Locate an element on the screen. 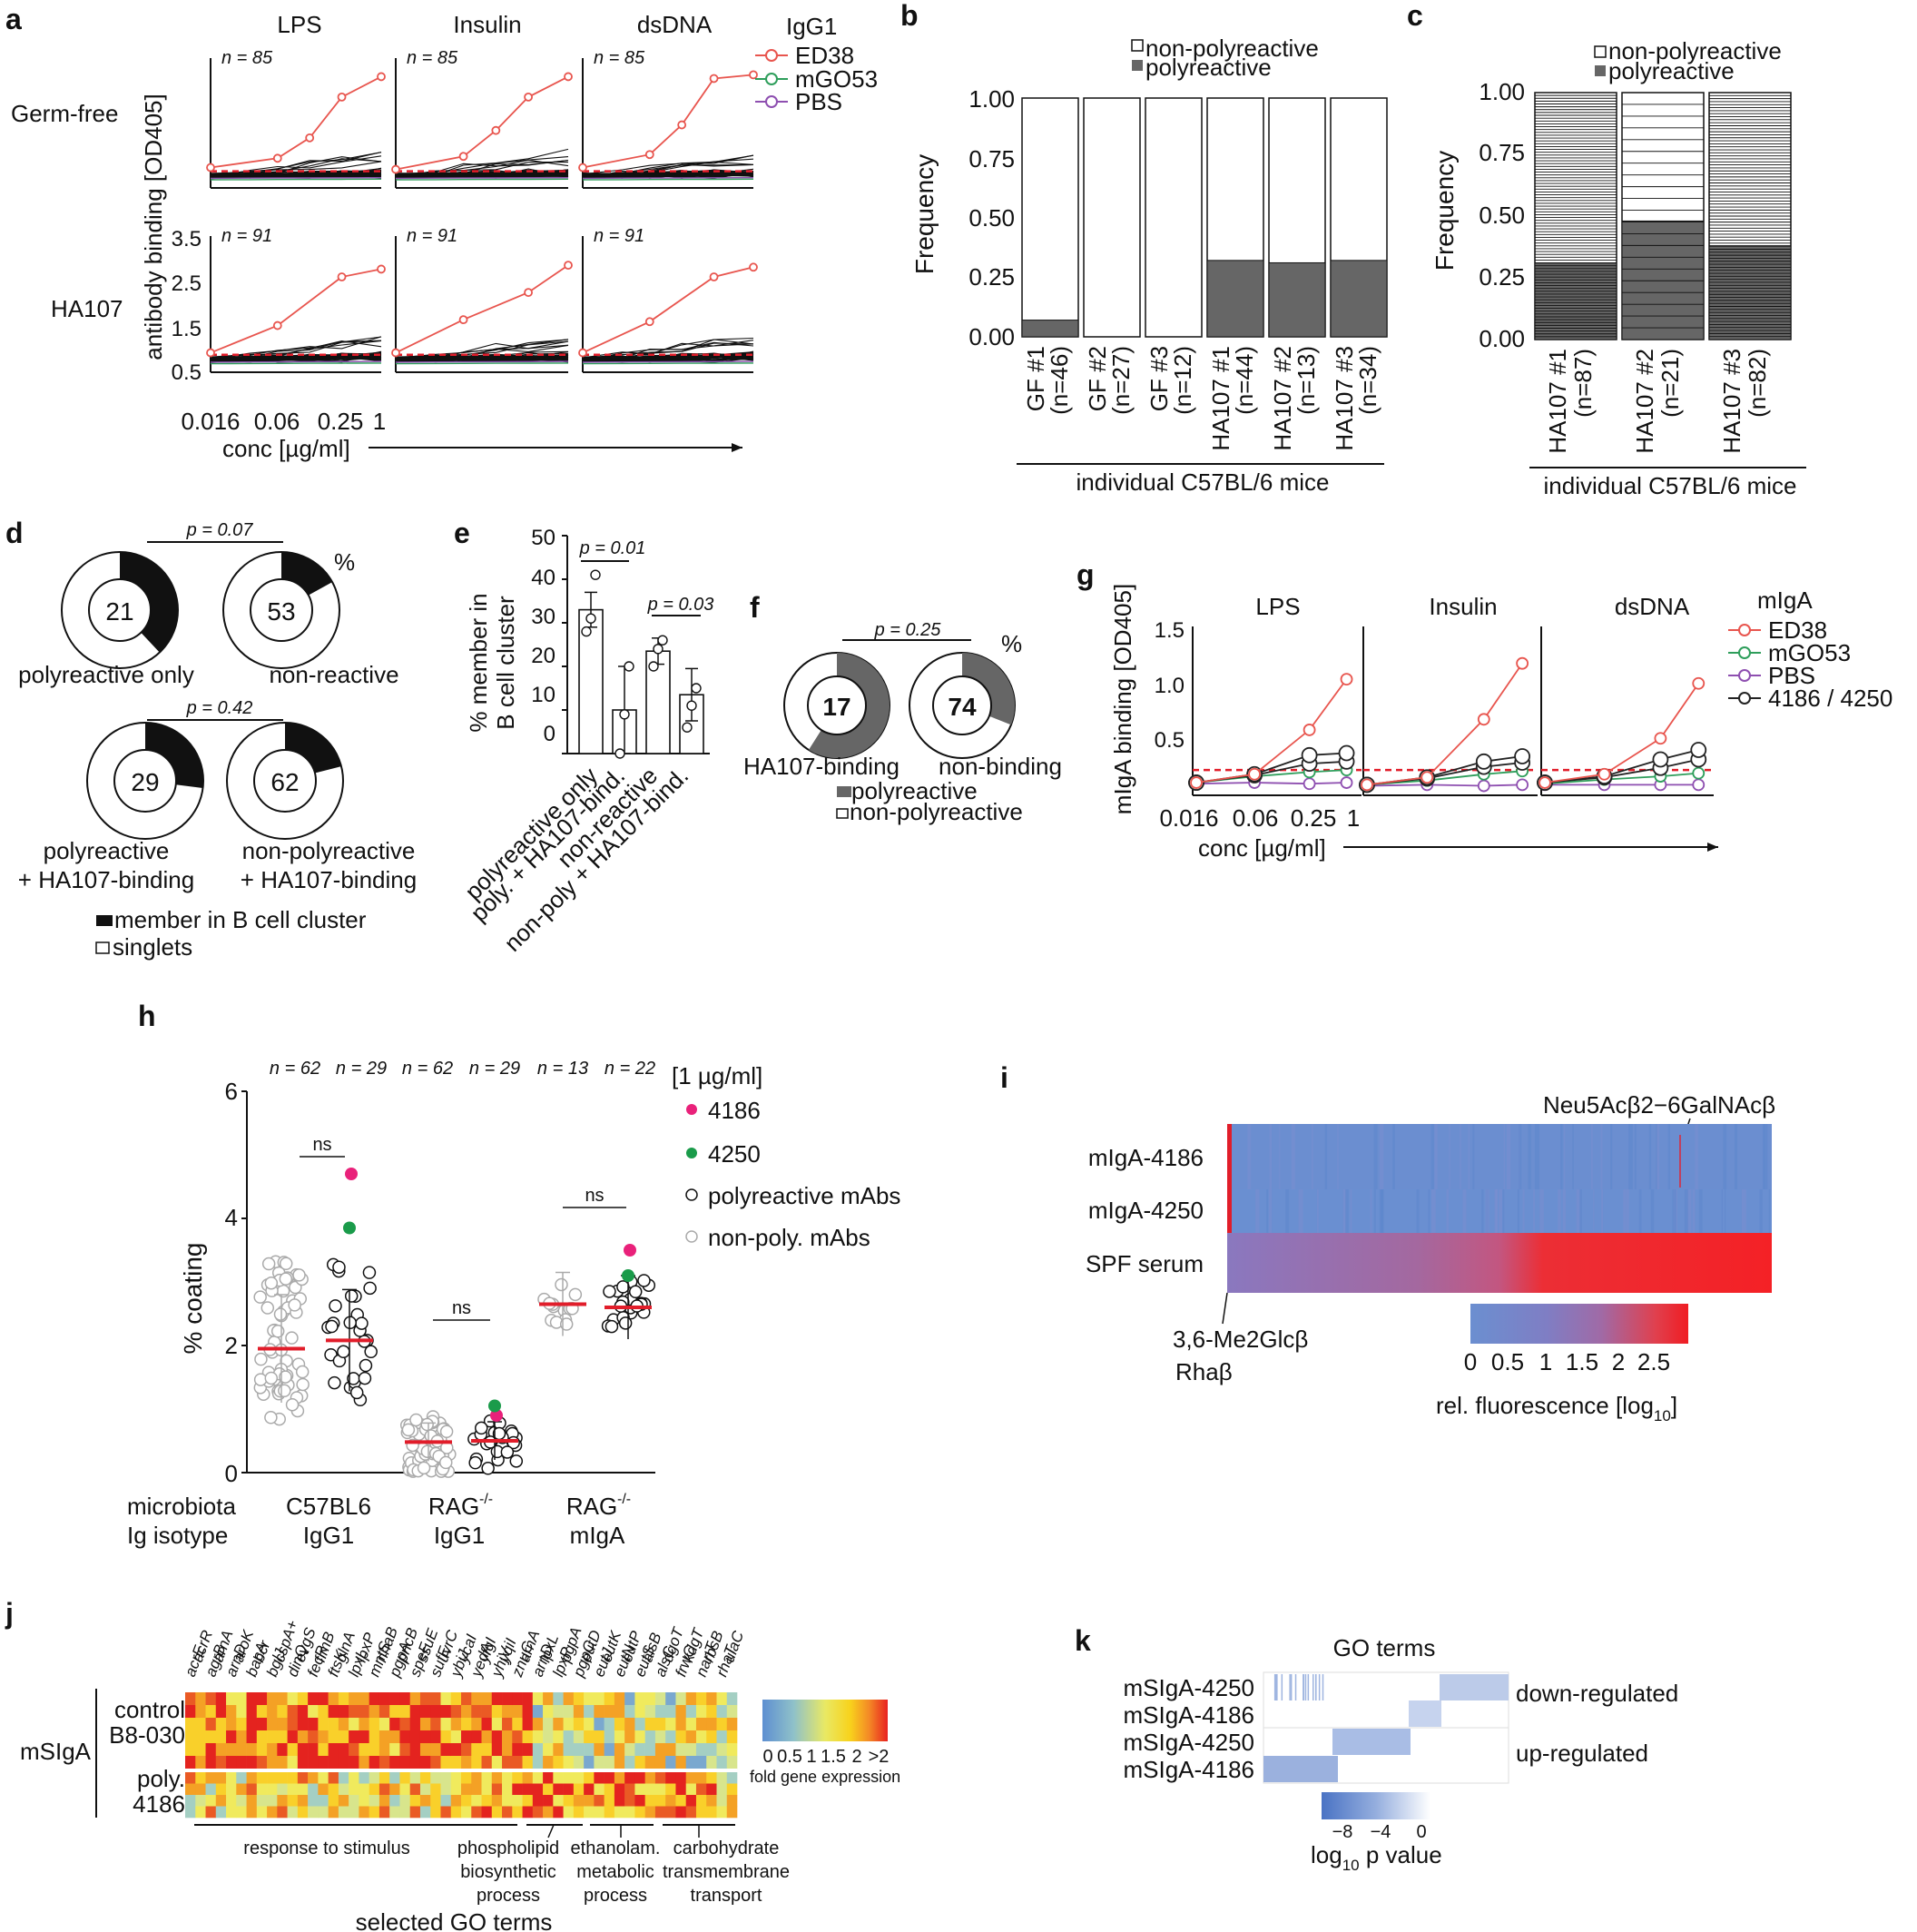  g-x-axis-label: conc [µg/ml] is located at coordinates (1262, 848).